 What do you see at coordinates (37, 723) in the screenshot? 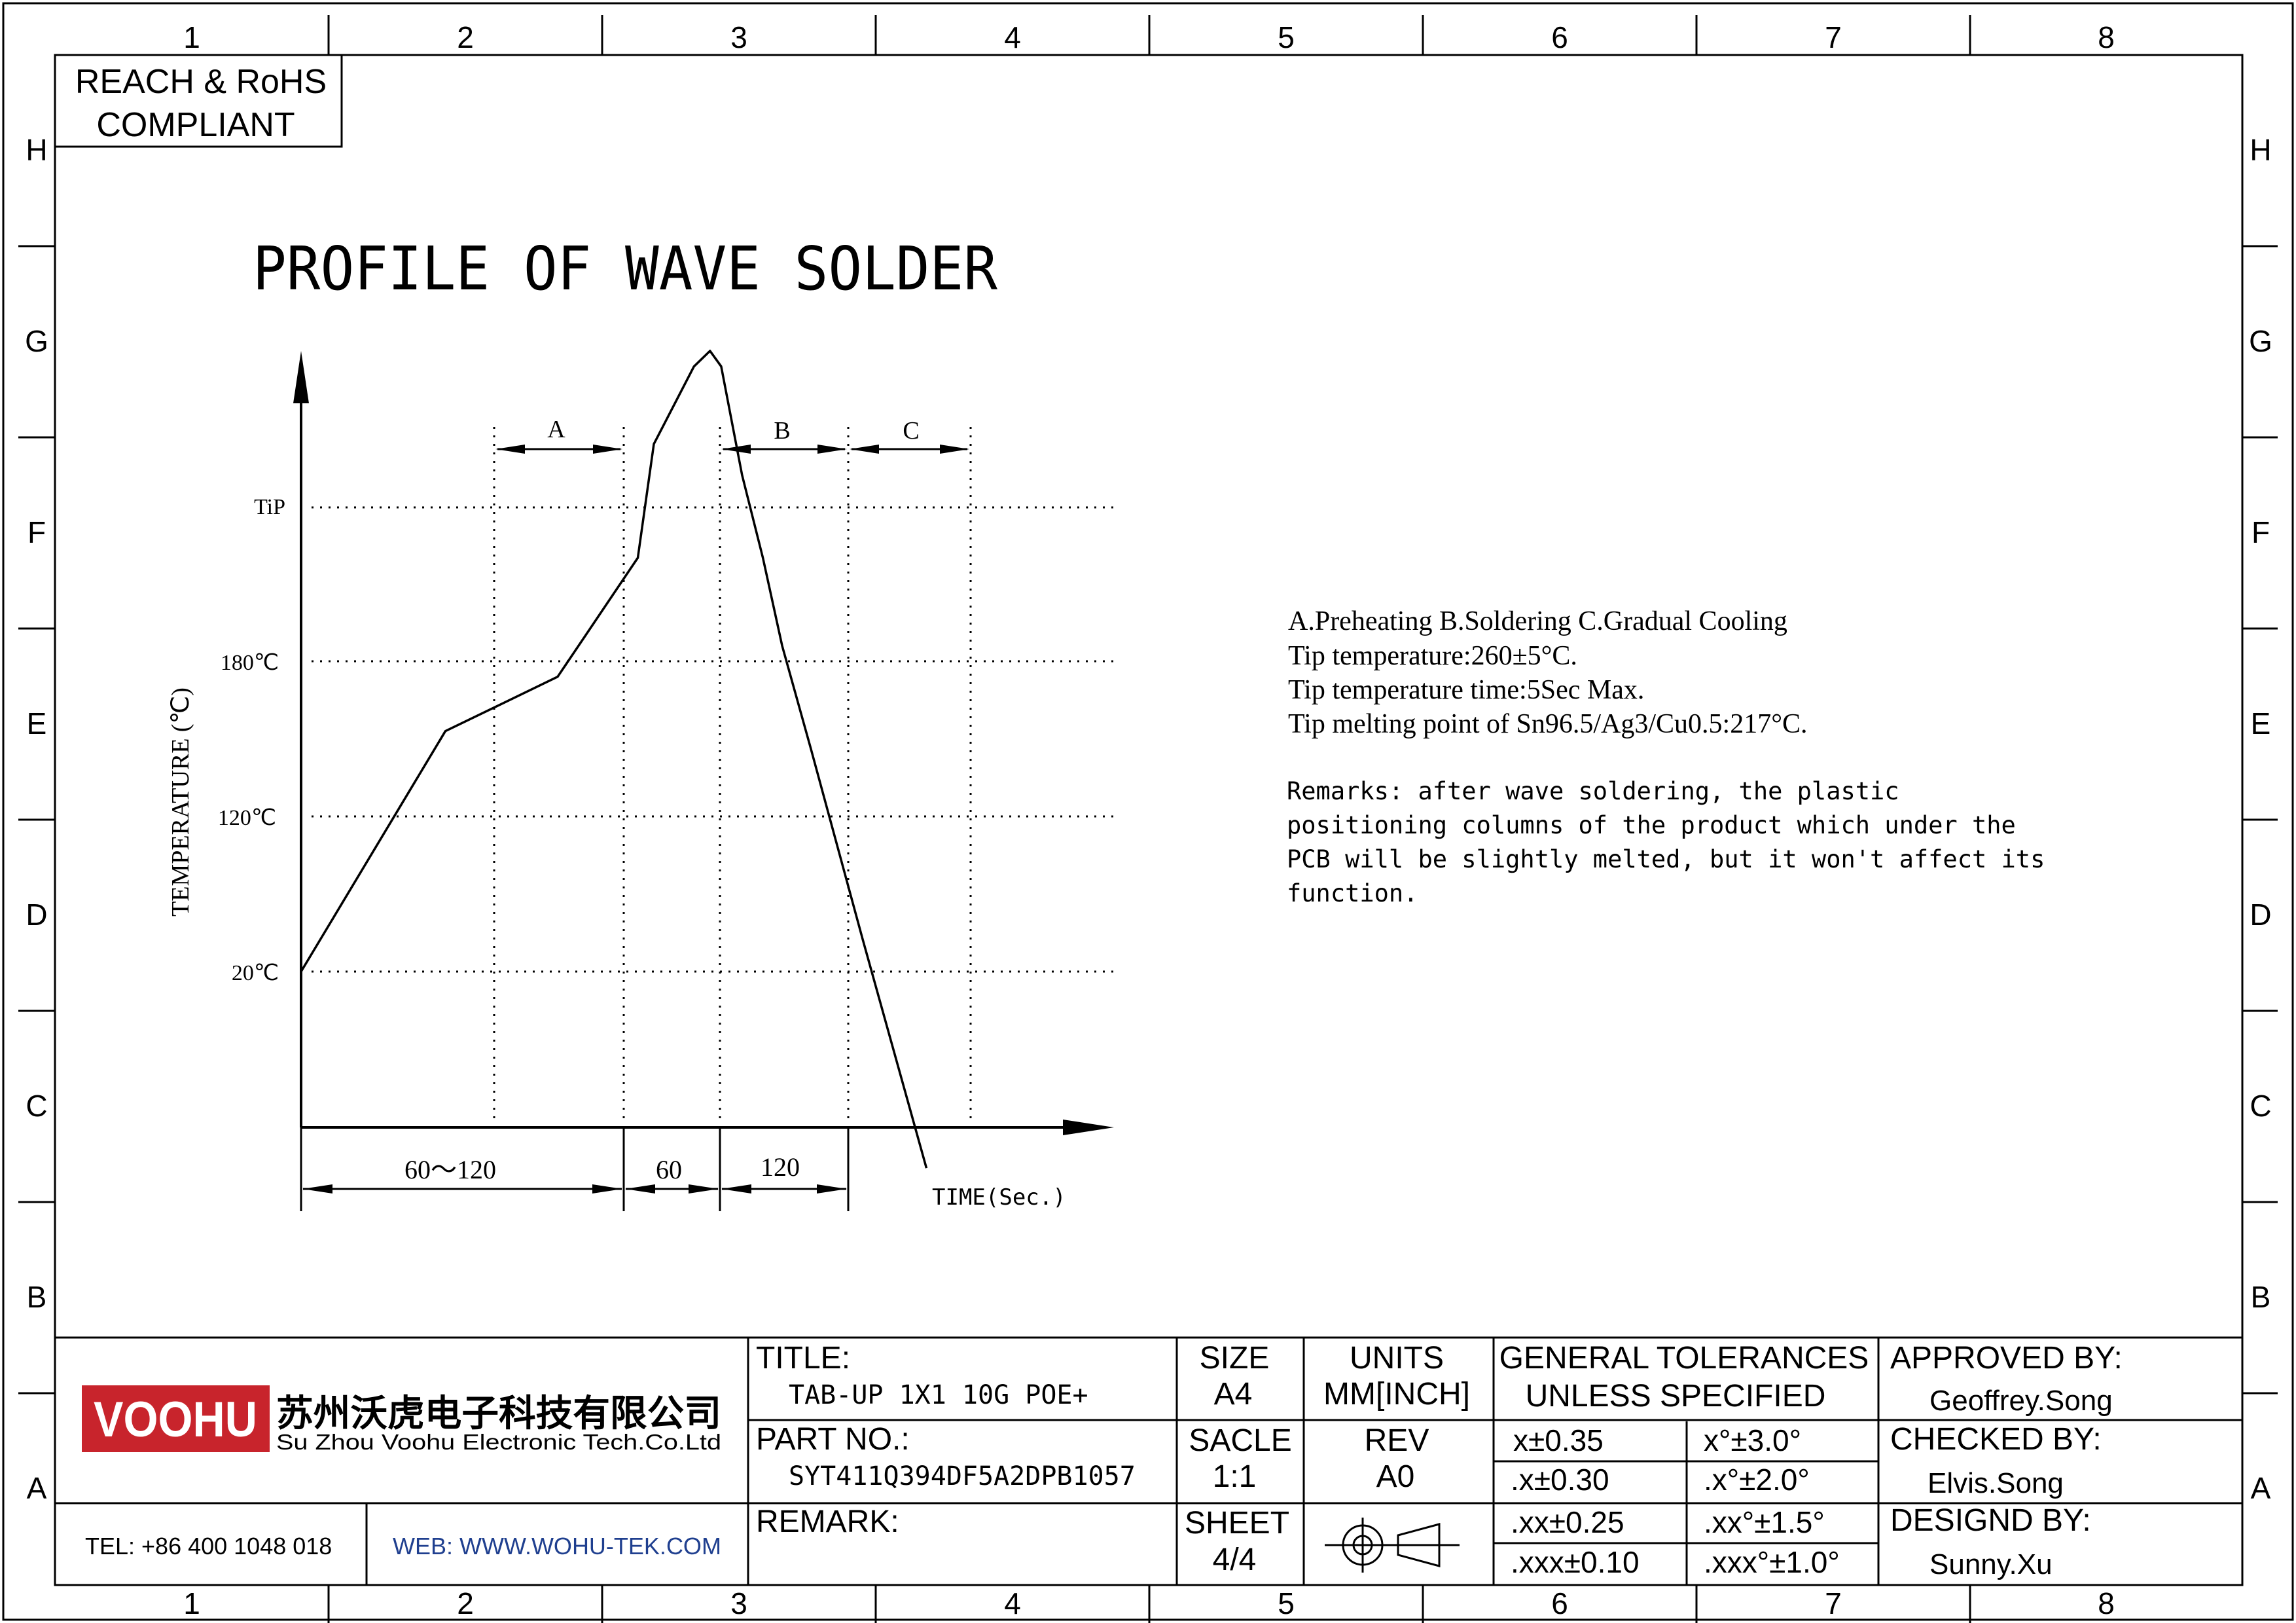
I see `zone-row-left: E` at bounding box center [37, 723].